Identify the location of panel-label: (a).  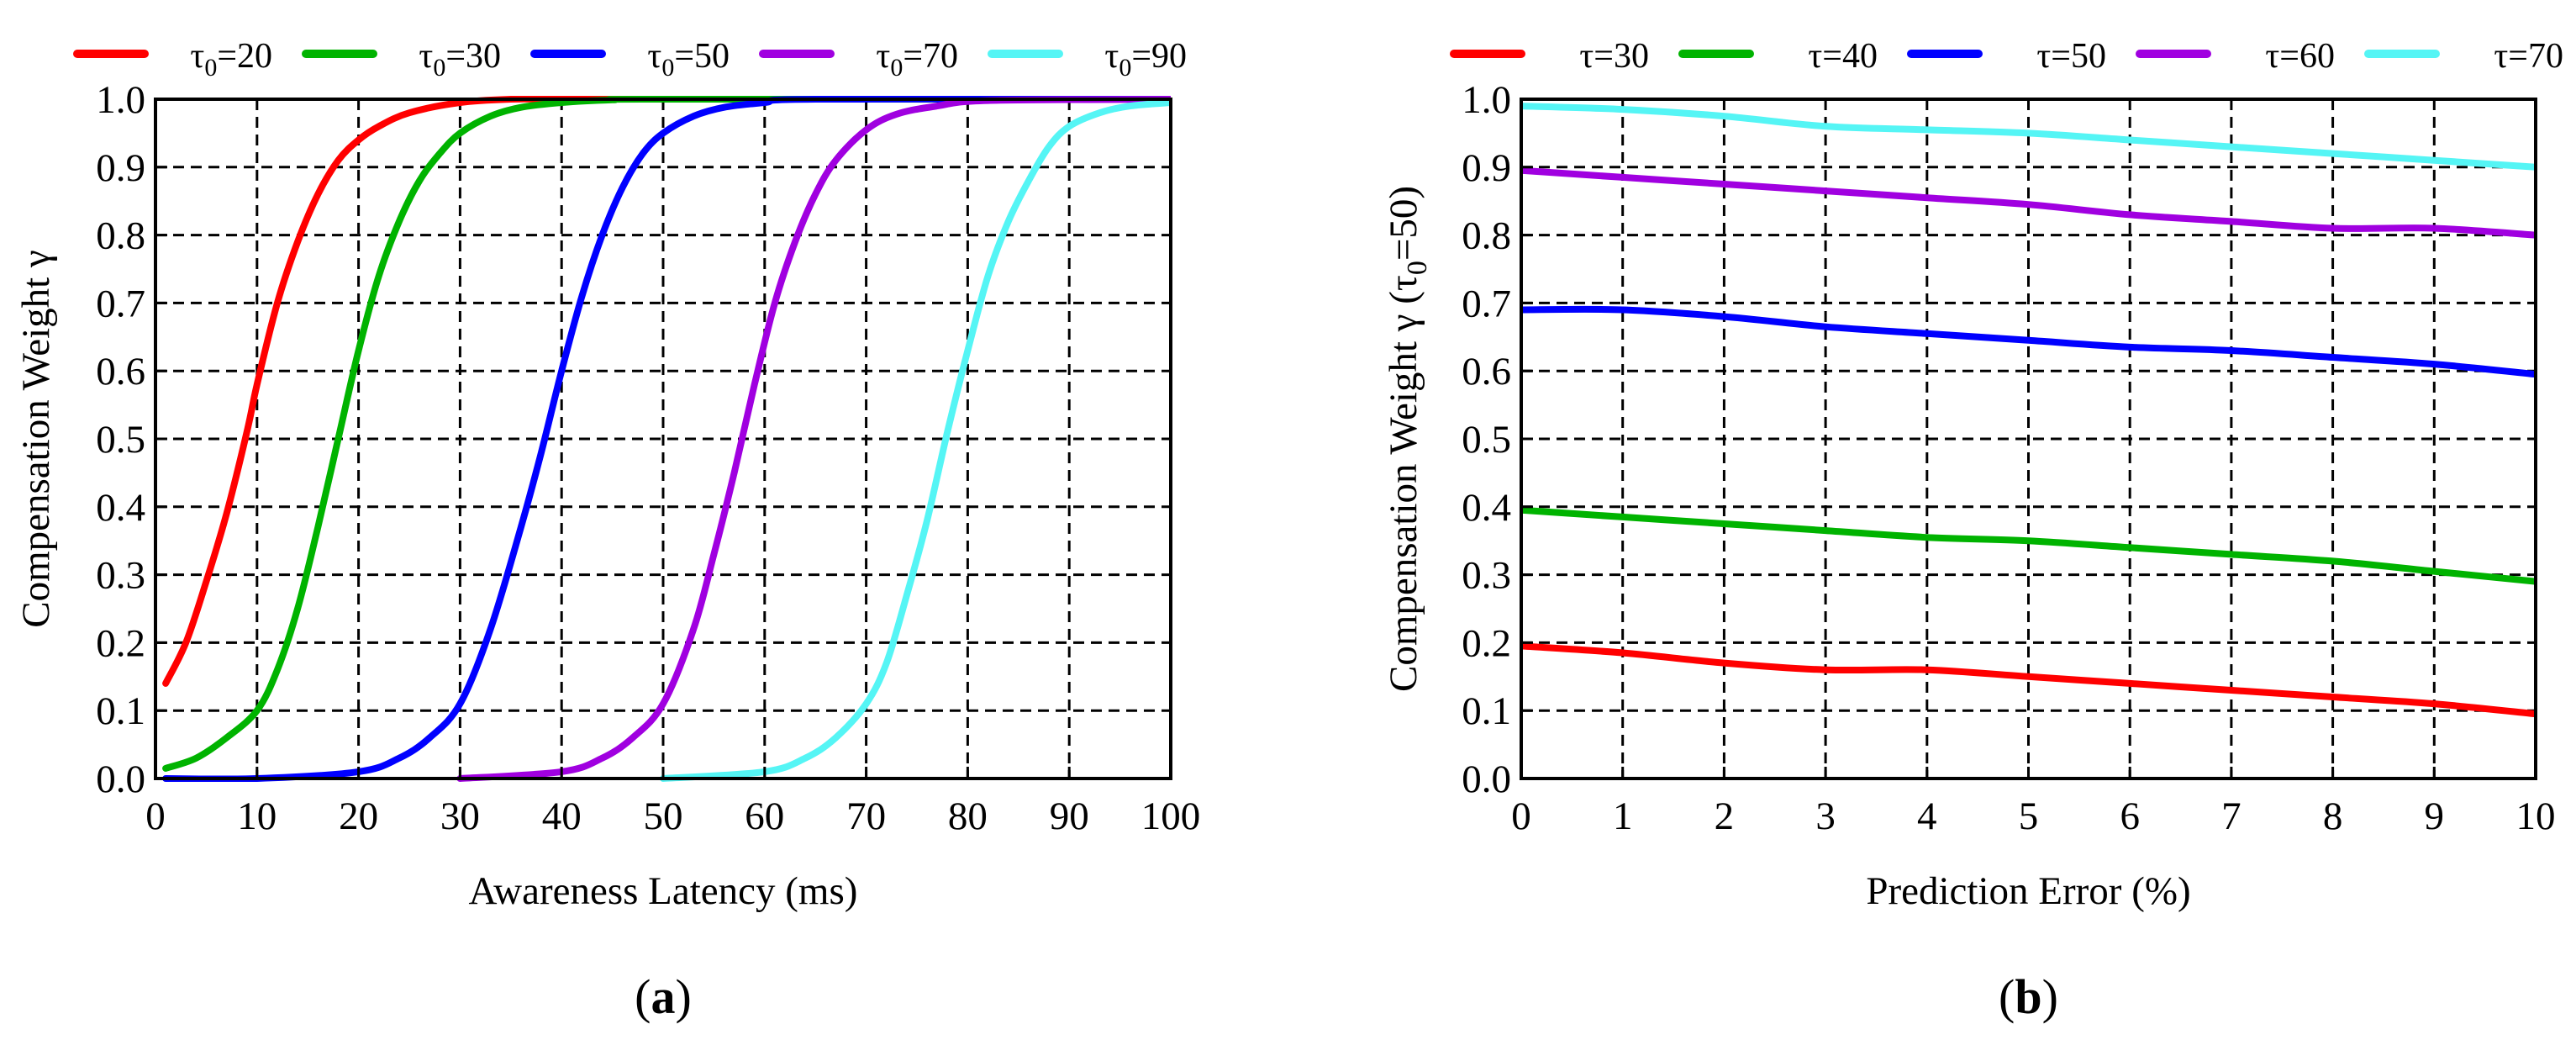
(663, 996).